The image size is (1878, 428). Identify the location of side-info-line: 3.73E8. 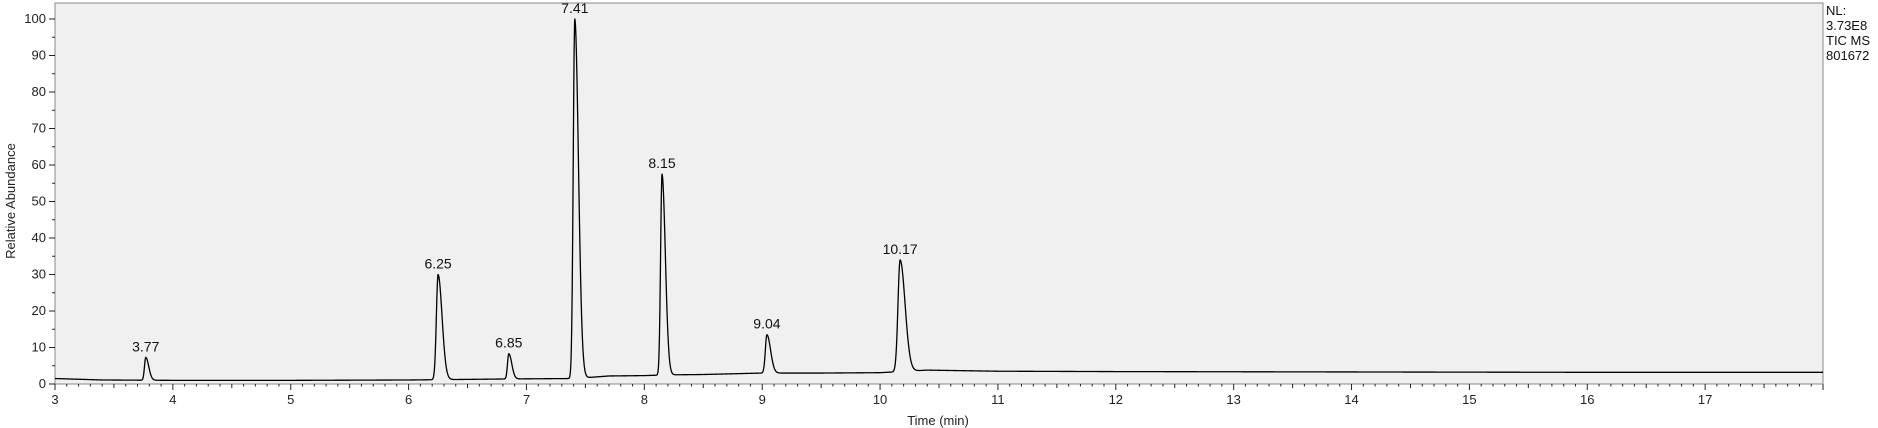
(1846, 25).